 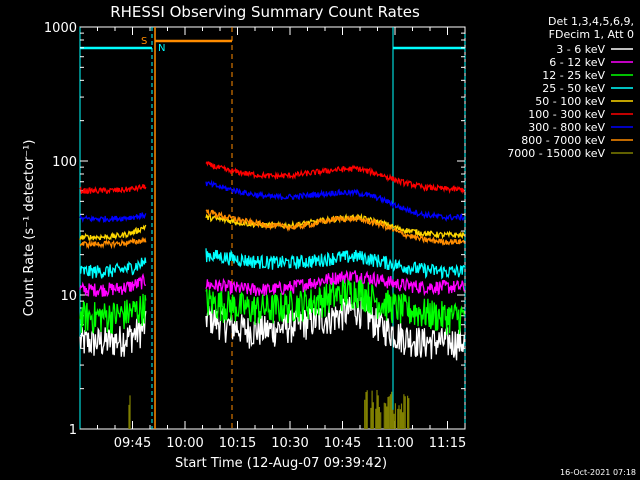 I want to click on x-tick-label: 10:45, so click(x=342, y=443).